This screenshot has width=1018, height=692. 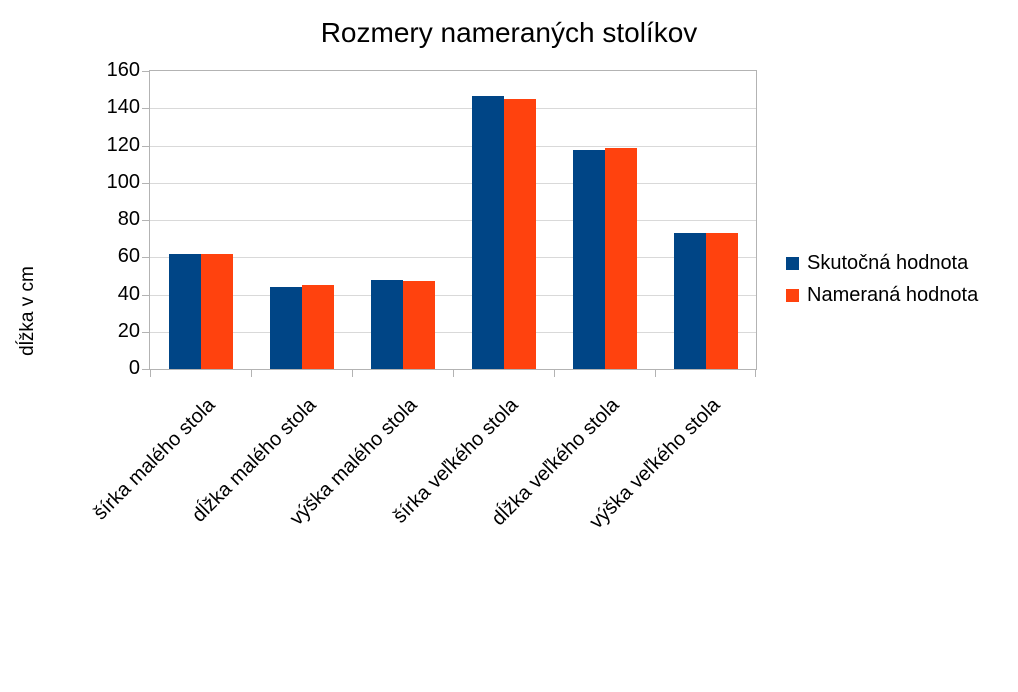 I want to click on y-axis-tick-label: 60, so click(x=128, y=256).